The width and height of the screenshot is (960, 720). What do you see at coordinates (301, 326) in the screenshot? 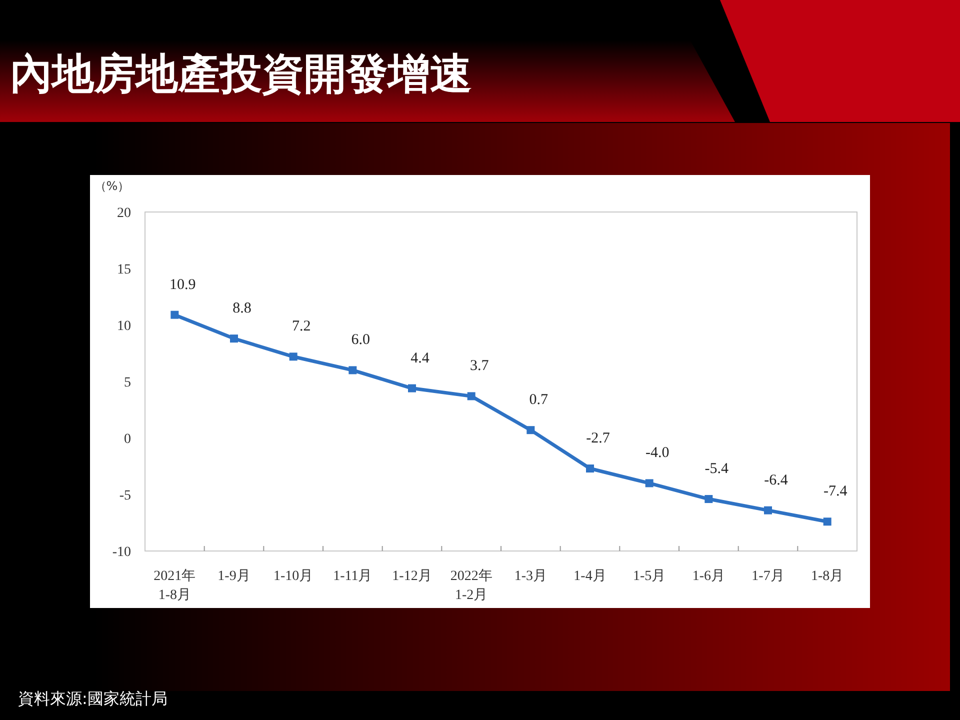
I see `data-label: 7.2` at bounding box center [301, 326].